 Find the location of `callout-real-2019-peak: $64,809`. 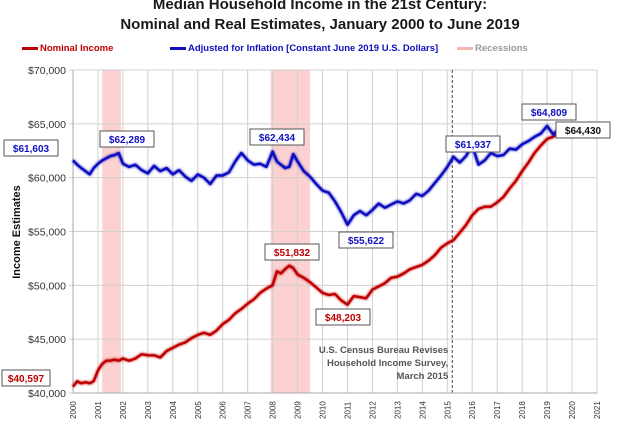

callout-real-2019-peak: $64,809 is located at coordinates (549, 112).